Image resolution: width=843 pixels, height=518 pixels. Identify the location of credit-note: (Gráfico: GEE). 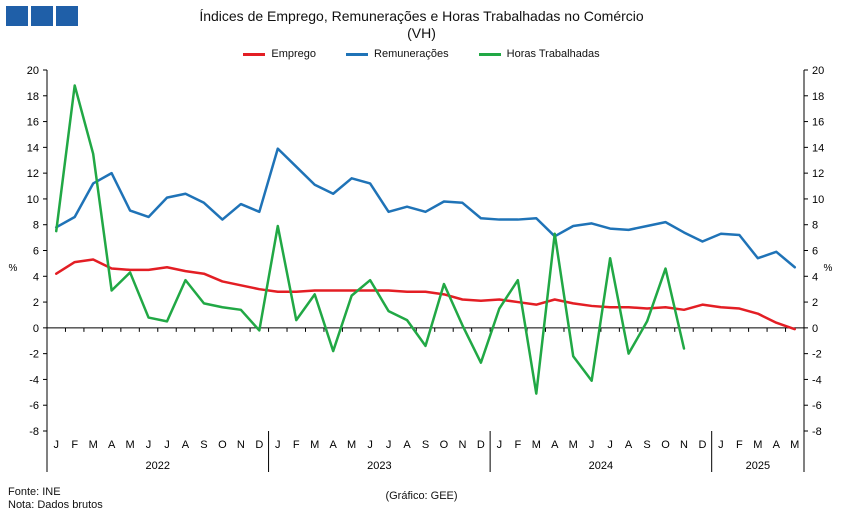
(421, 496).